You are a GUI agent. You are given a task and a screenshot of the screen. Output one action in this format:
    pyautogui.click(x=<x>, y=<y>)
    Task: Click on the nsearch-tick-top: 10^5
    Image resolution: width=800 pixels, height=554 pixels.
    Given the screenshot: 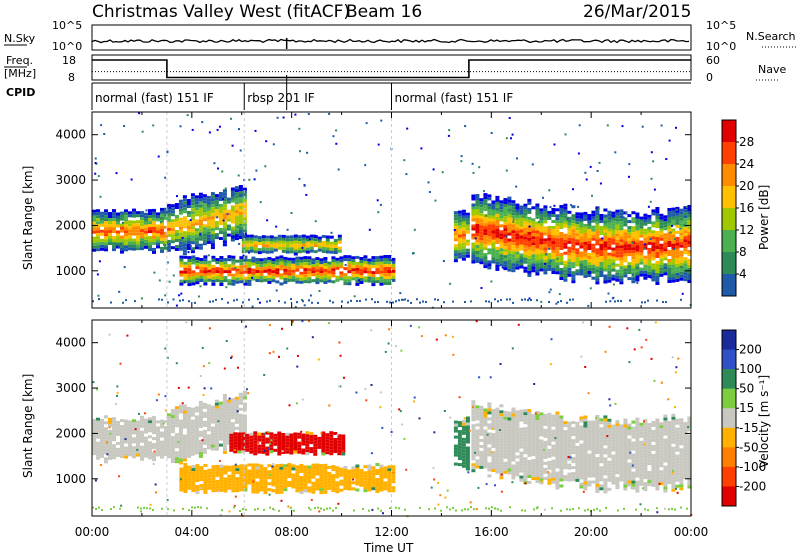 What is the action you would take?
    pyautogui.click(x=721, y=25)
    